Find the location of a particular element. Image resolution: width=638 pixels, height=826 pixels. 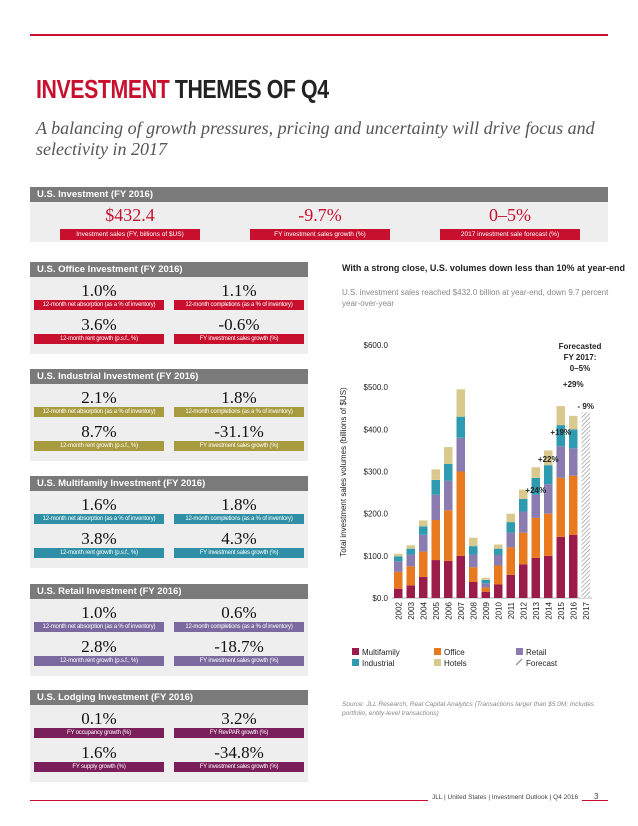

bar-hotels-2007 is located at coordinates (460, 403).